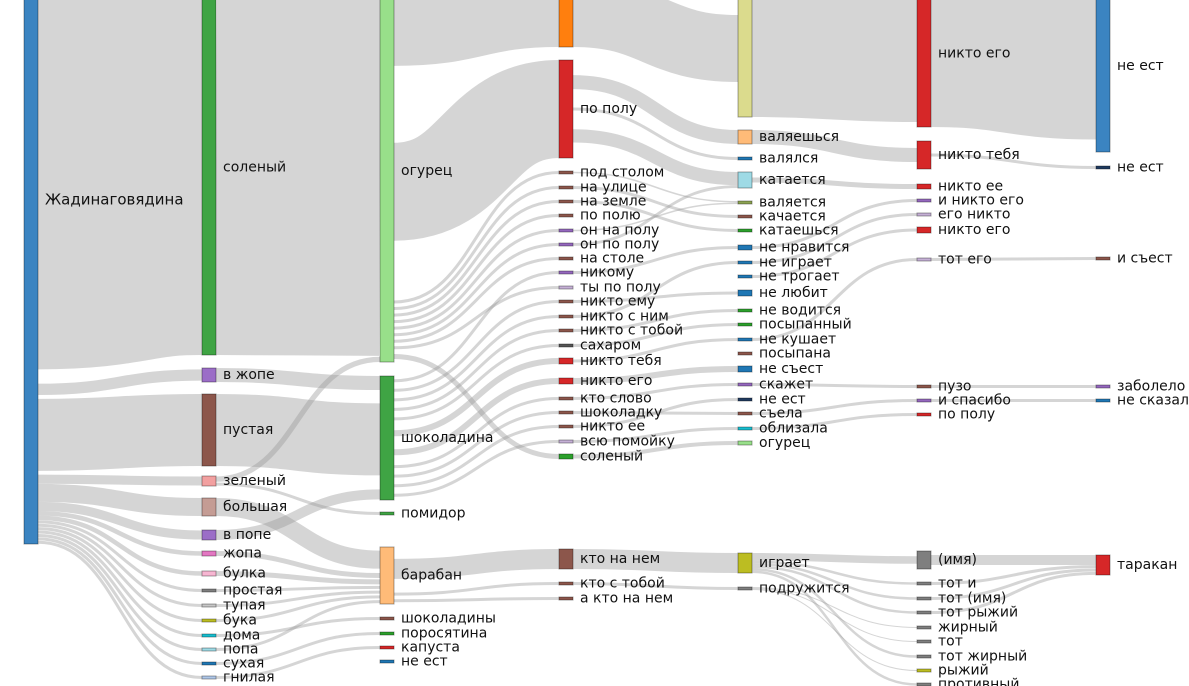 The height and width of the screenshot is (686, 1189). What do you see at coordinates (566, 258) in the screenshot?
I see `node-n38` at bounding box center [566, 258].